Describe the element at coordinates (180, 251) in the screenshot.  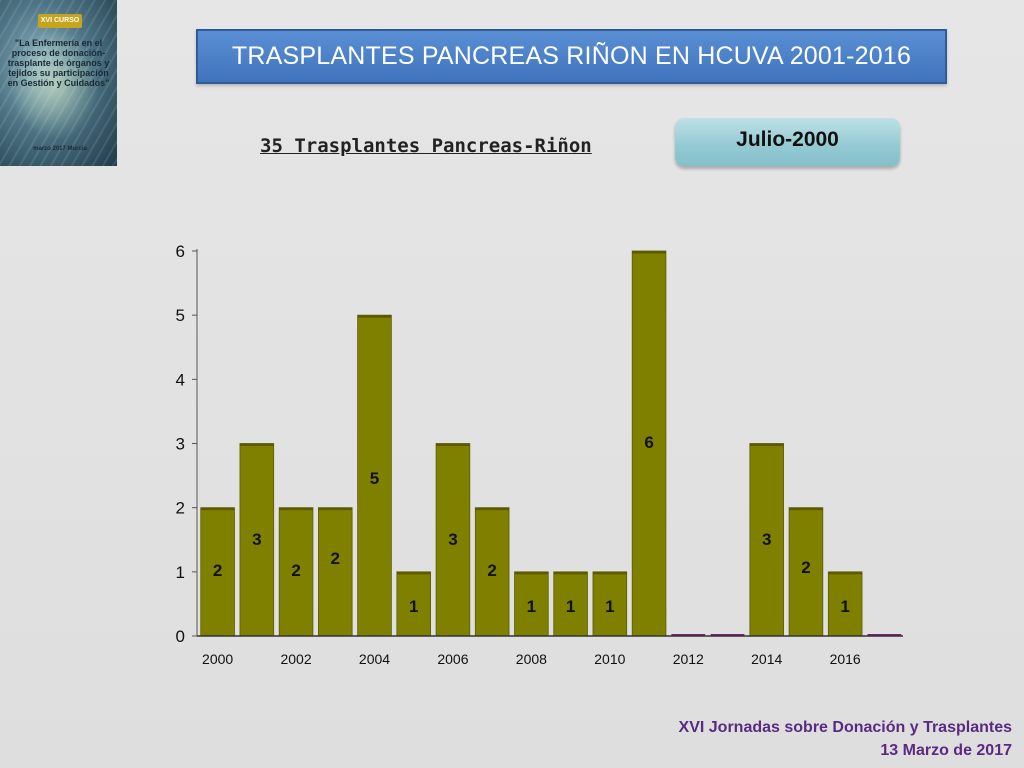
I see `y-tick-label: 6` at that location.